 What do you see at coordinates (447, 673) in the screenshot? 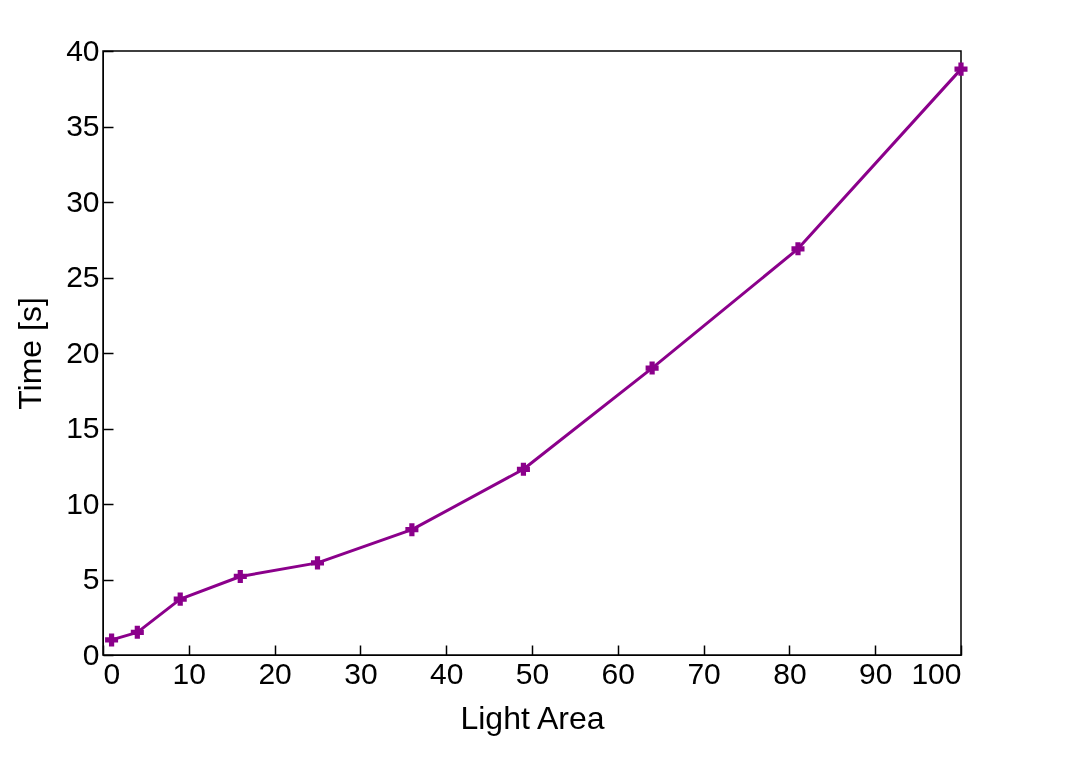
I see `x-tick-label: 40` at bounding box center [447, 673].